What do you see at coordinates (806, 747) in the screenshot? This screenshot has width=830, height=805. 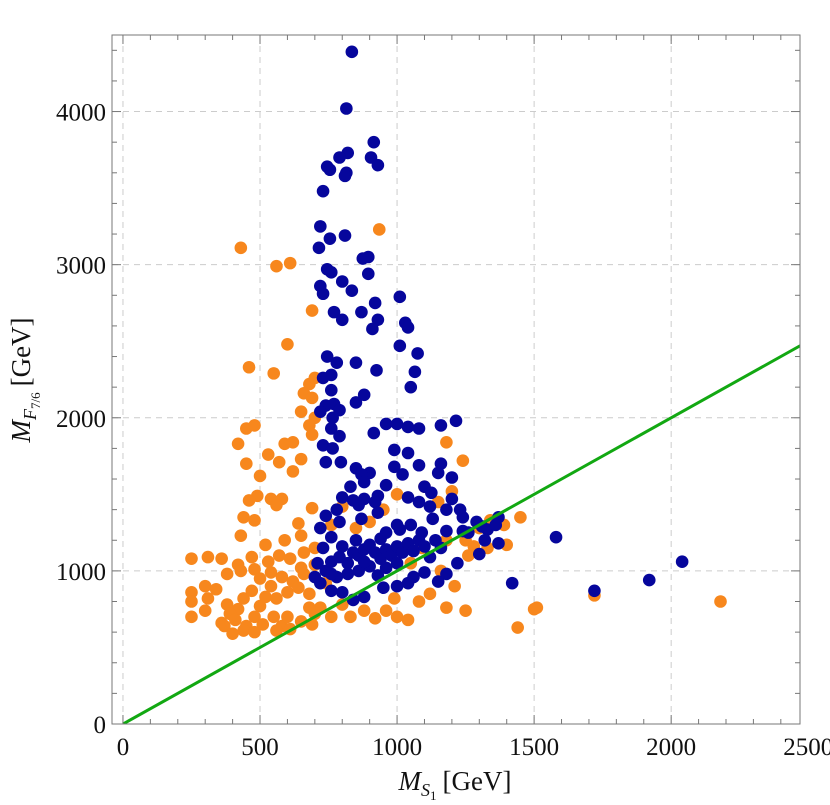 I see `x-tick-label: 2500` at bounding box center [806, 747].